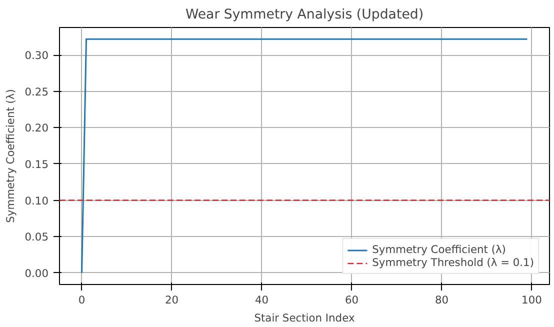 The width and height of the screenshot is (554, 327). What do you see at coordinates (36, 128) in the screenshot?
I see `y-tick-label: 0.20` at bounding box center [36, 128].